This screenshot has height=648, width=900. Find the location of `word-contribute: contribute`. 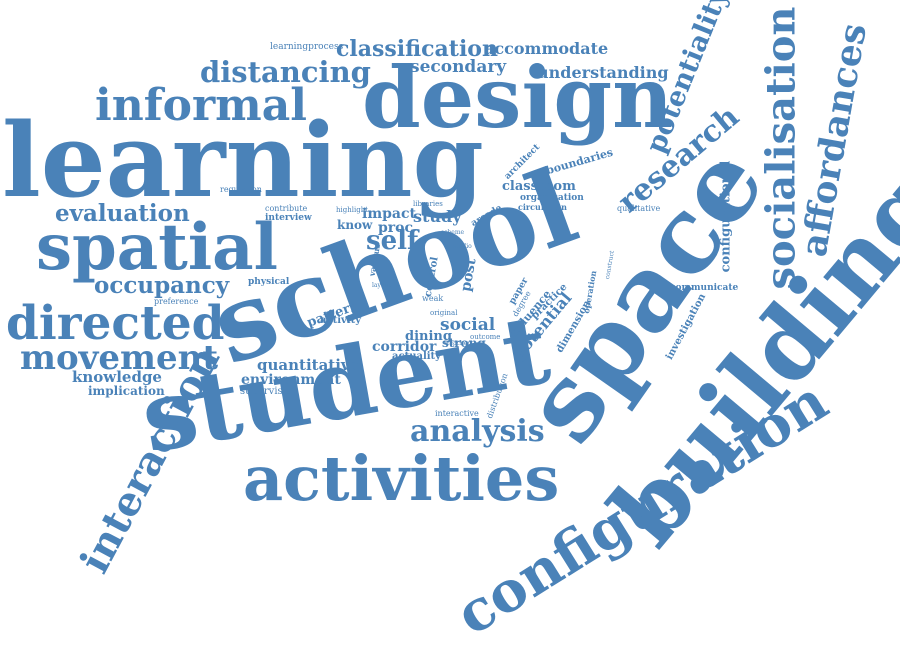

word-contribute: contribute is located at coordinates (286, 208).